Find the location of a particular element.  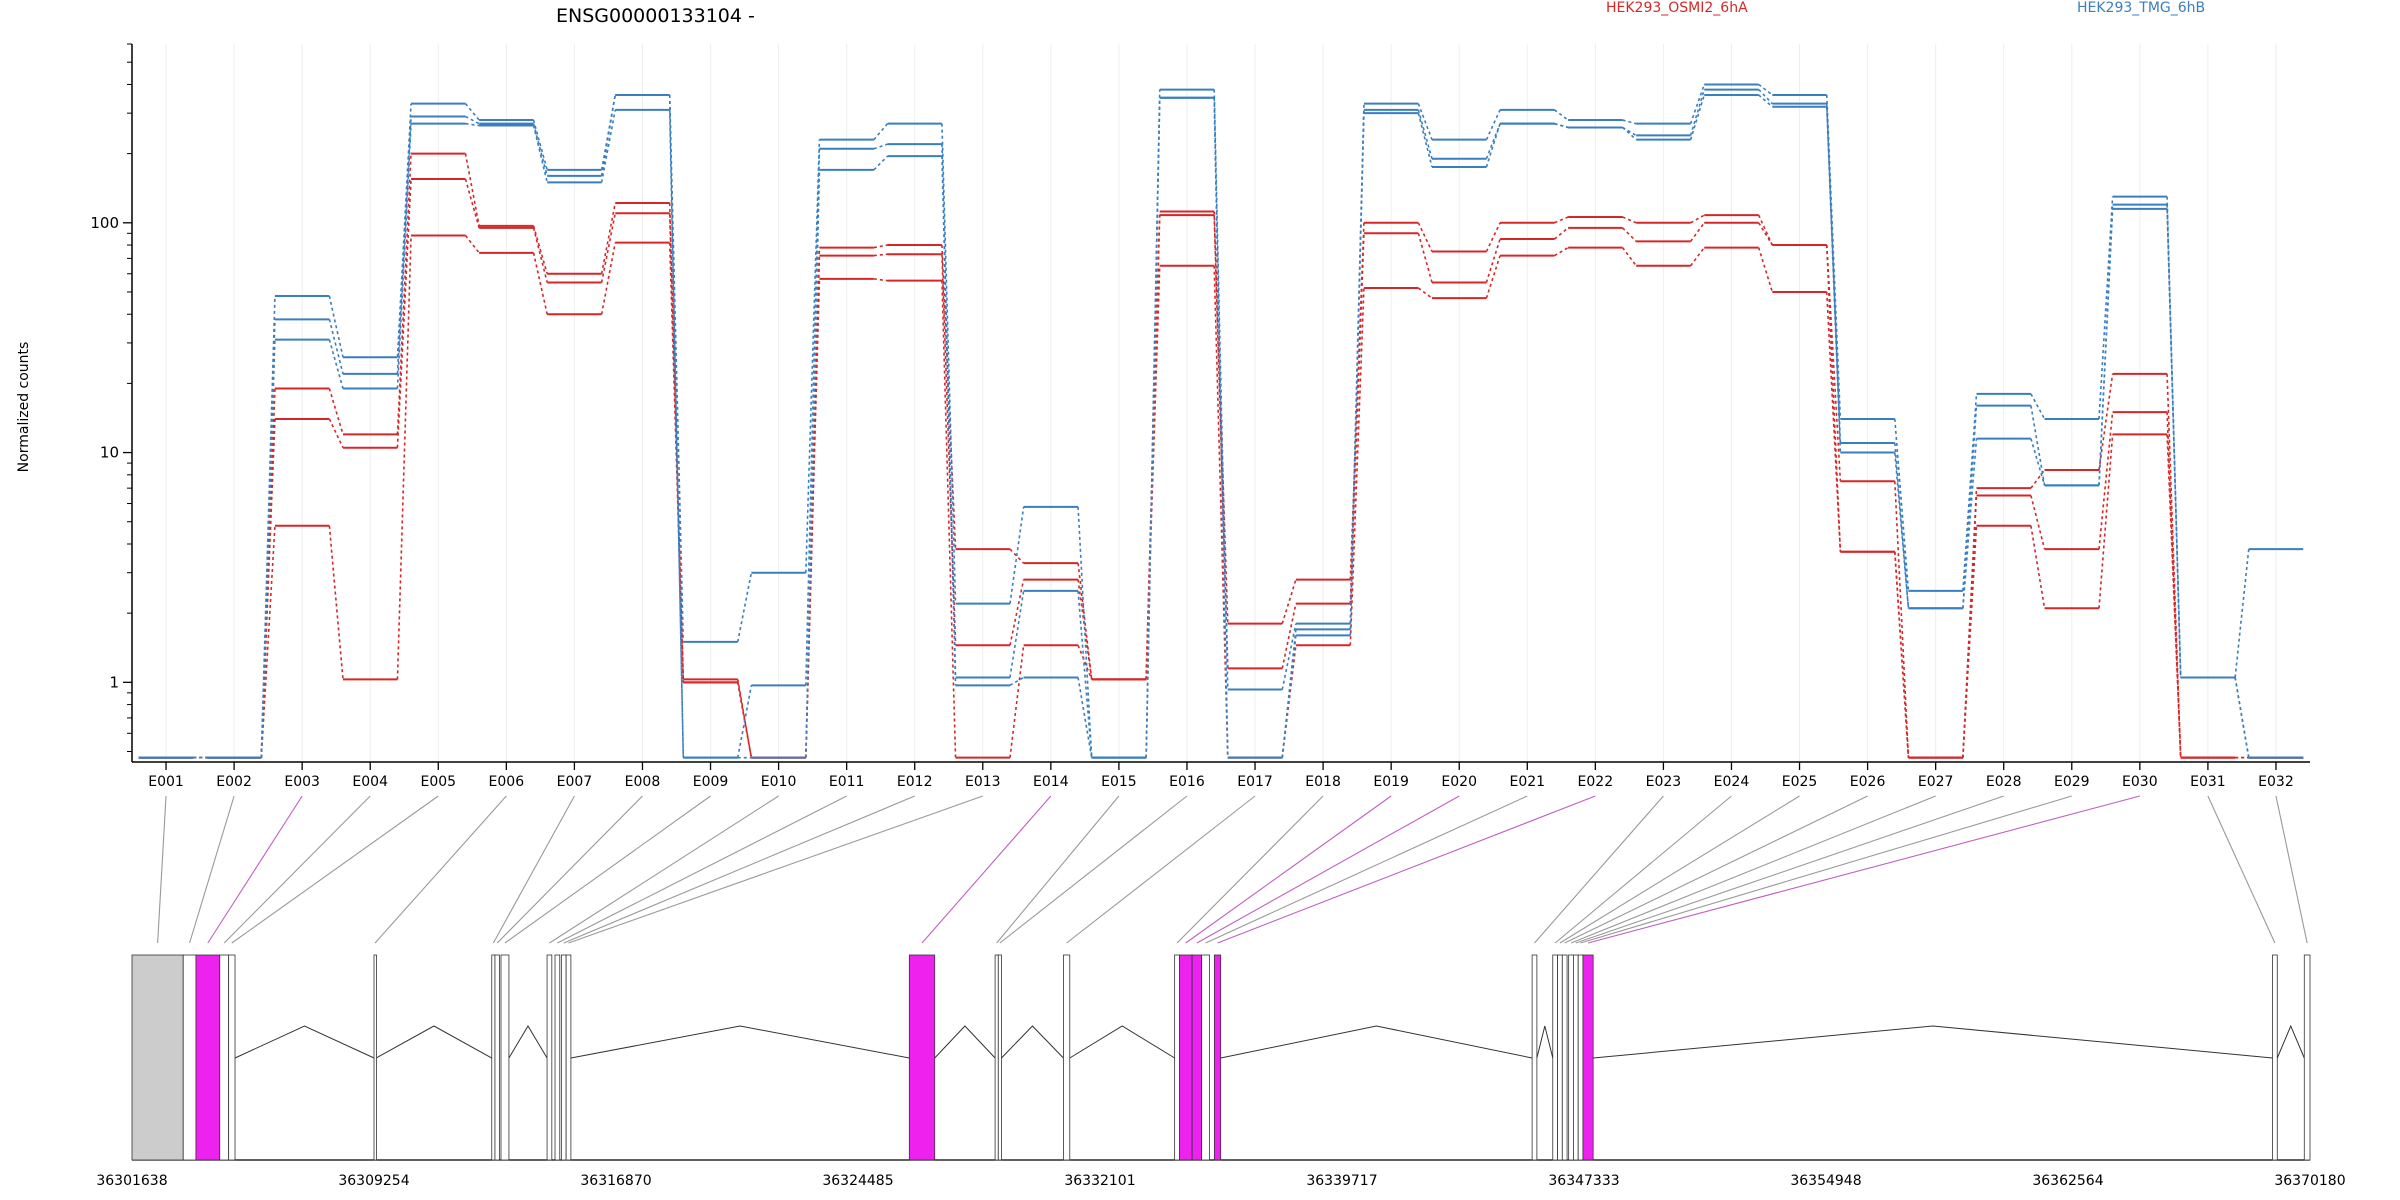

connector-E021 is located at coordinates (1366, 869).